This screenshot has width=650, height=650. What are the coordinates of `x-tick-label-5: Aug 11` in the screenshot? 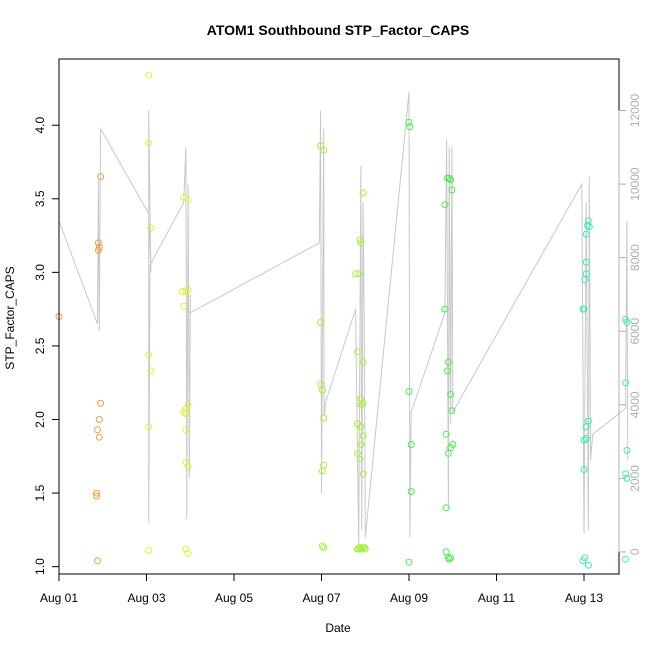 It's located at (496, 598).